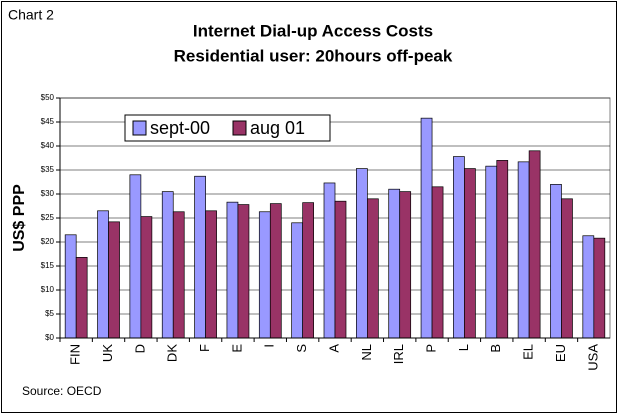 This screenshot has height=416, width=619. What do you see at coordinates (495, 348) in the screenshot?
I see `x-tick-label: B` at bounding box center [495, 348].